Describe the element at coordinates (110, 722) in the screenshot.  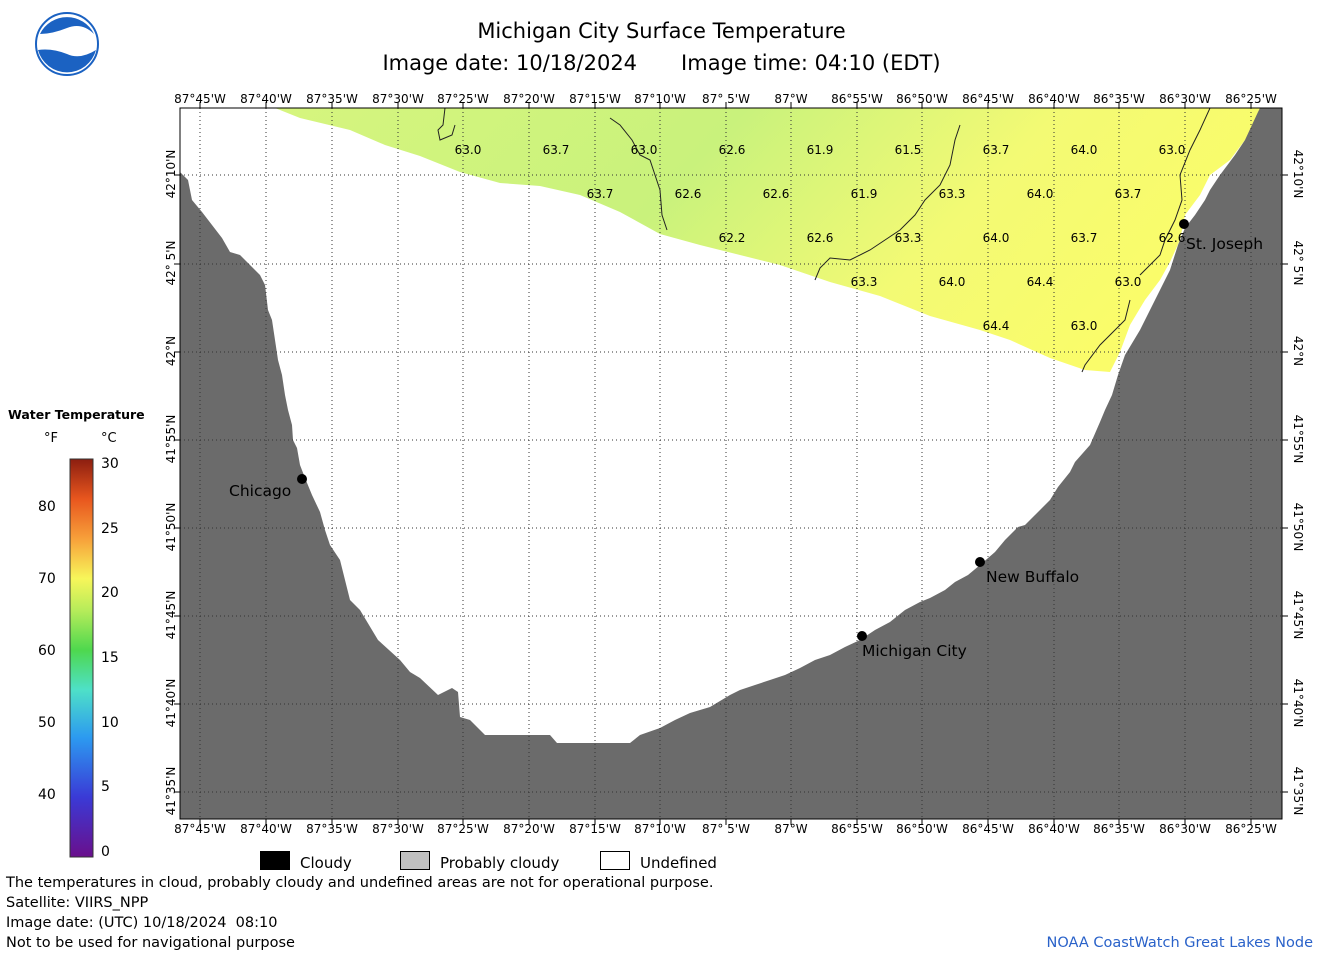
I see `celsius-tick-label: 10` at that location.